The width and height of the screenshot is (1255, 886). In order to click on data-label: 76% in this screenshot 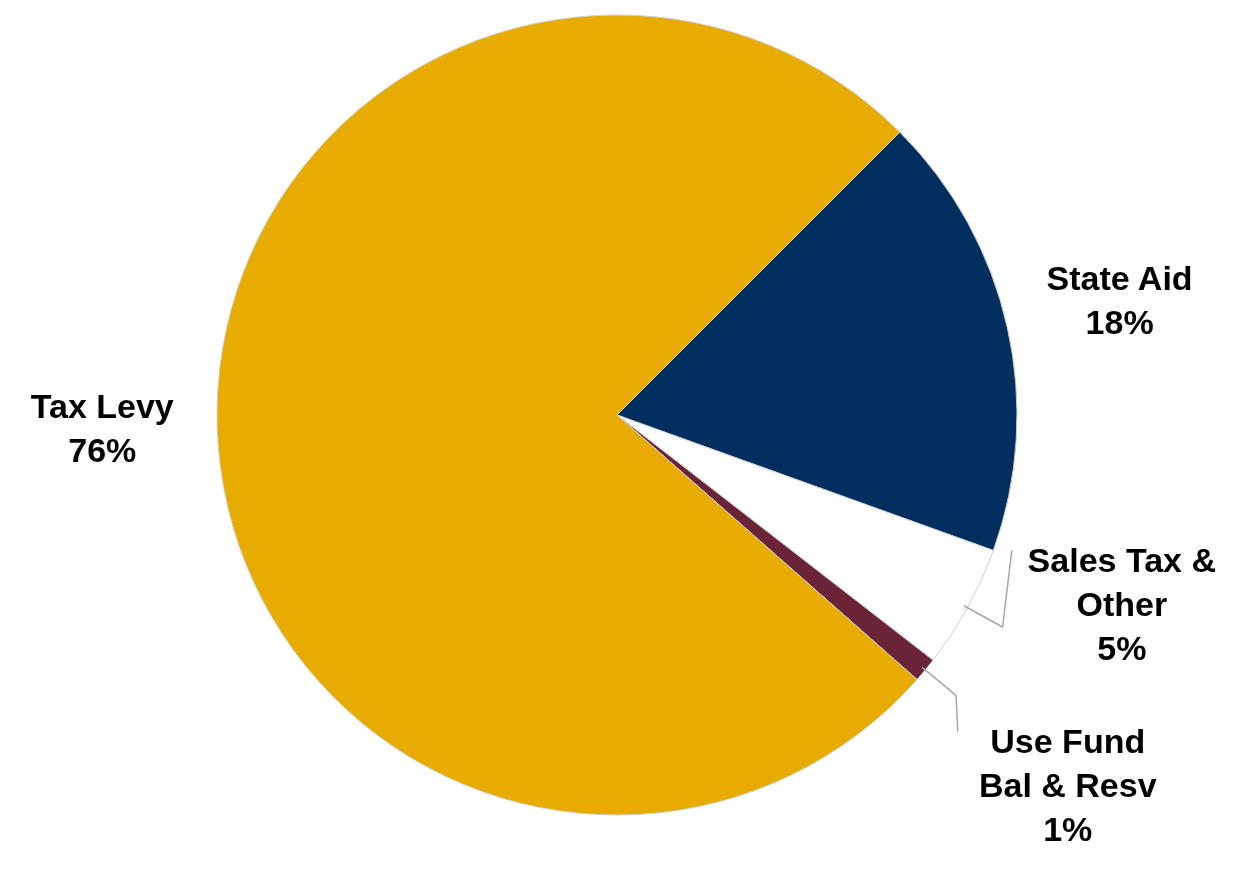, I will do `click(102, 450)`.